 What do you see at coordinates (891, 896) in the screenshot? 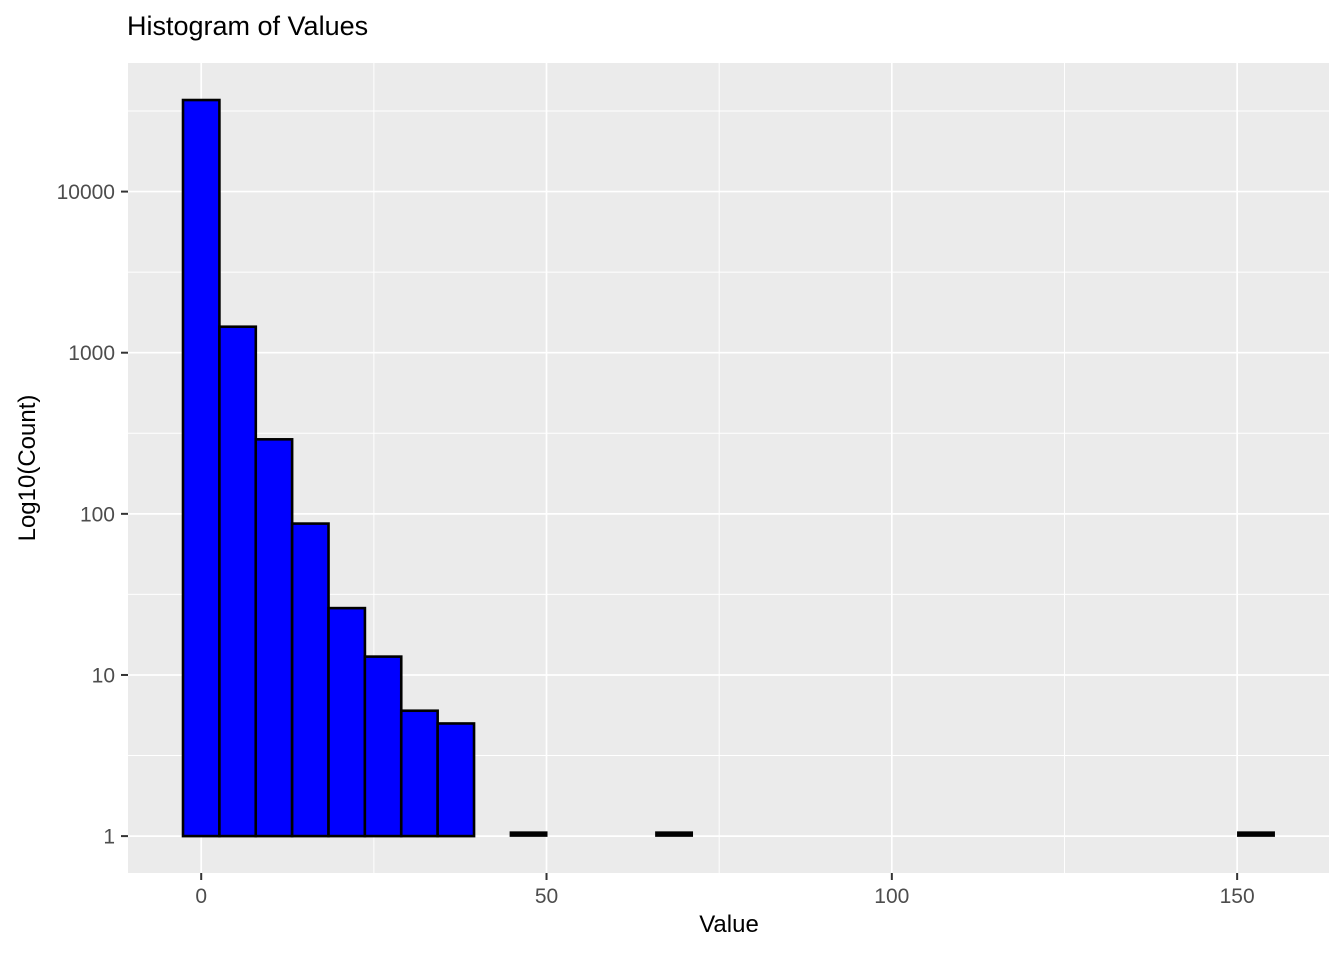
I see `x-tick-label: 100` at bounding box center [891, 896].